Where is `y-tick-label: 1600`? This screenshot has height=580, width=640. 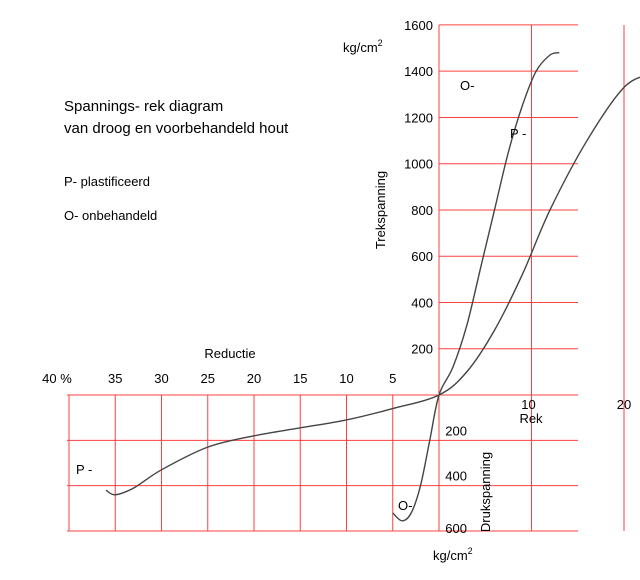
y-tick-label: 1600 is located at coordinates (418, 25).